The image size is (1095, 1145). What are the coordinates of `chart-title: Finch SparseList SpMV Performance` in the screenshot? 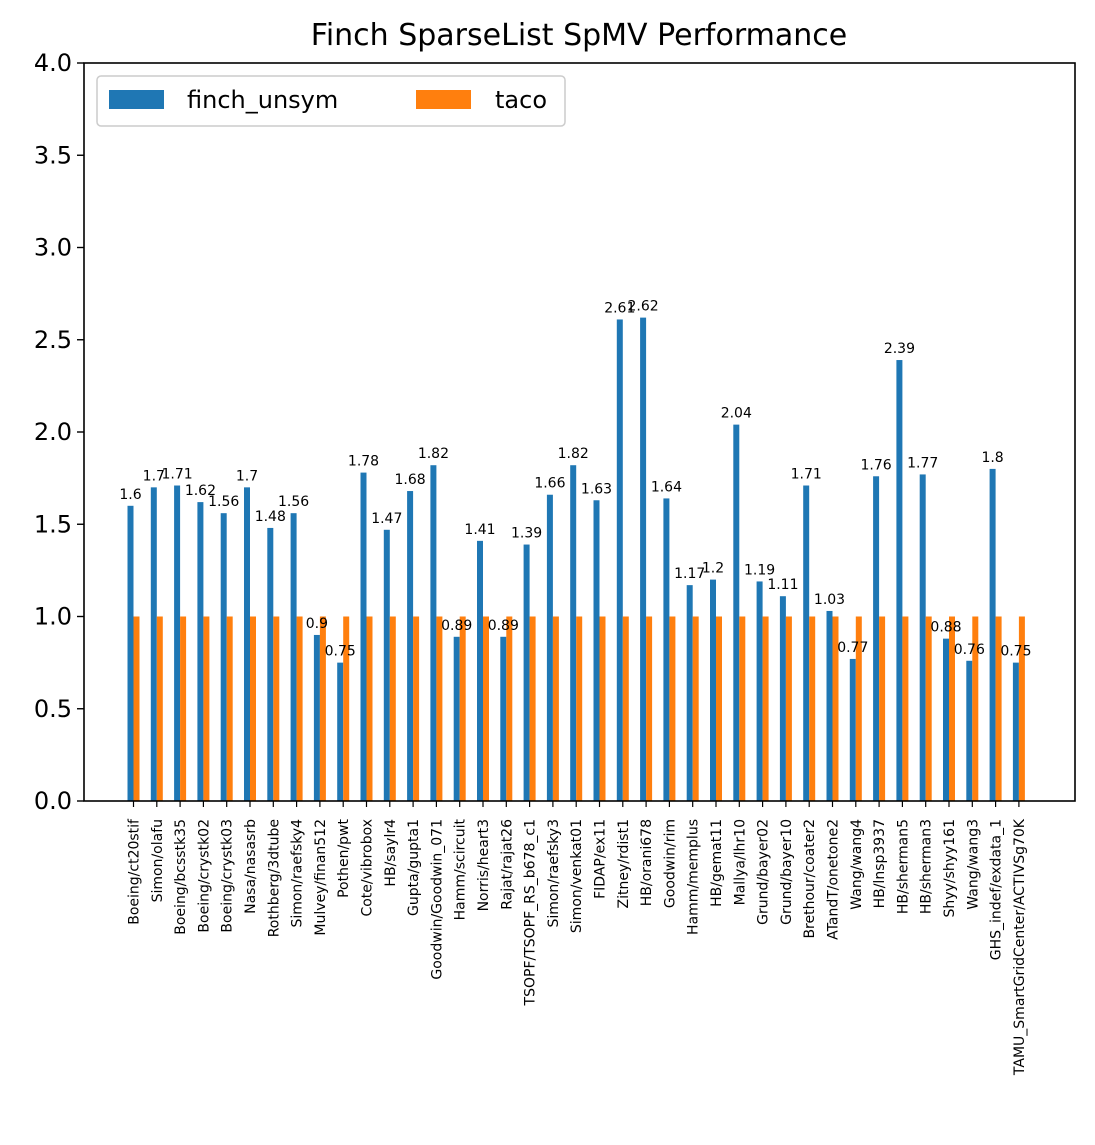 It's located at (579, 35).